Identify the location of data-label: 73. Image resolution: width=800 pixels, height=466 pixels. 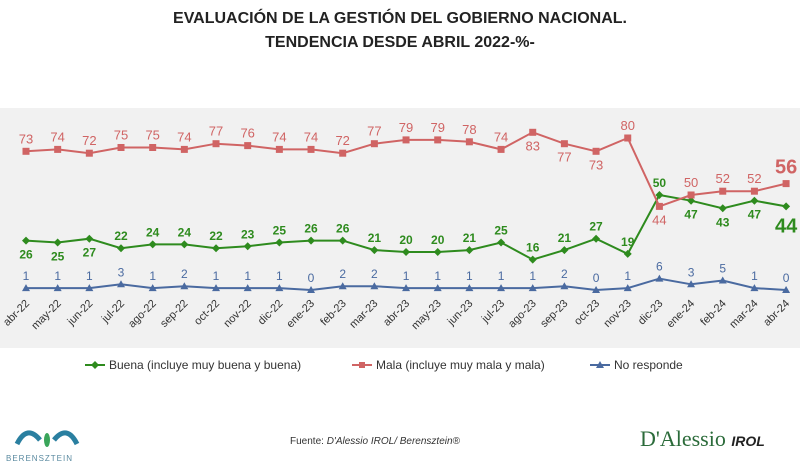
(596, 164).